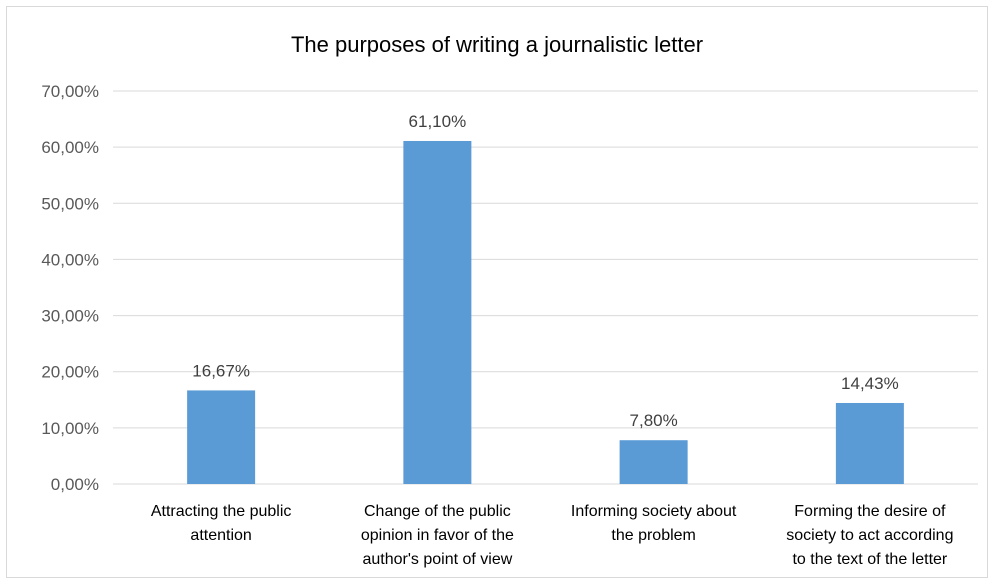  Describe the element at coordinates (70, 203) in the screenshot. I see `y-tick-label: 50,00%` at that location.